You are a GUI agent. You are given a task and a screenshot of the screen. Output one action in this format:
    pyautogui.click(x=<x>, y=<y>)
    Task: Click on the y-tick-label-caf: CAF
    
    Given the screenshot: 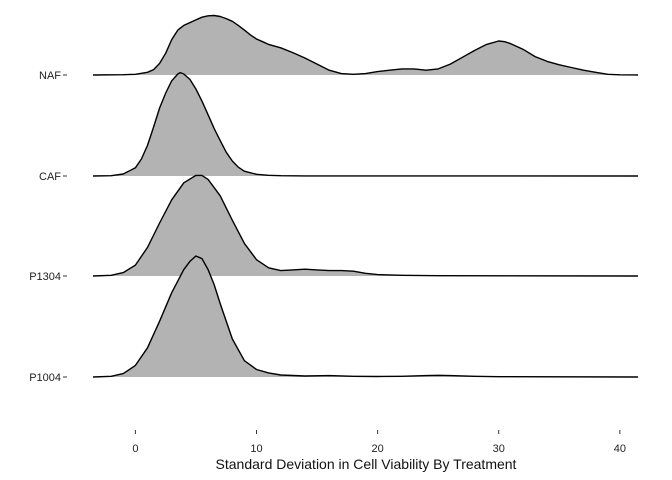 What is the action you would take?
    pyautogui.click(x=50, y=177)
    